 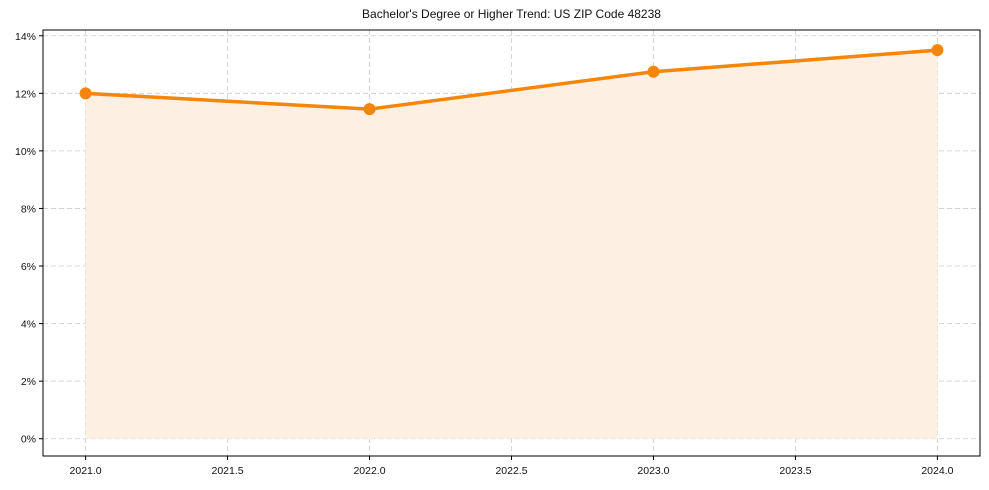 I want to click on y-tick-label: 14%, so click(x=25, y=37).